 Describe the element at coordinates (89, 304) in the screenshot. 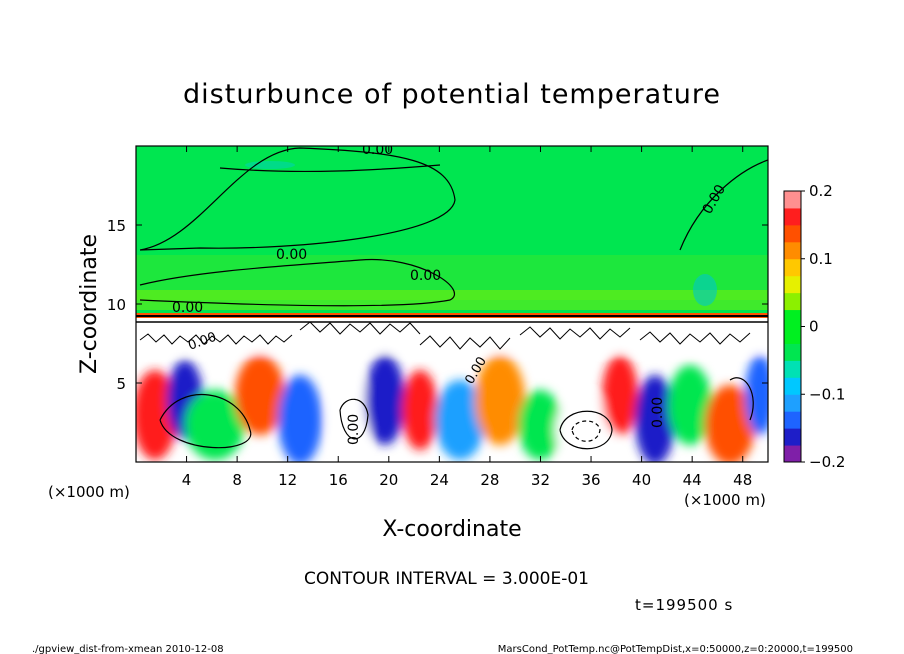

I see `y-axis-title: Z-coordinate` at that location.